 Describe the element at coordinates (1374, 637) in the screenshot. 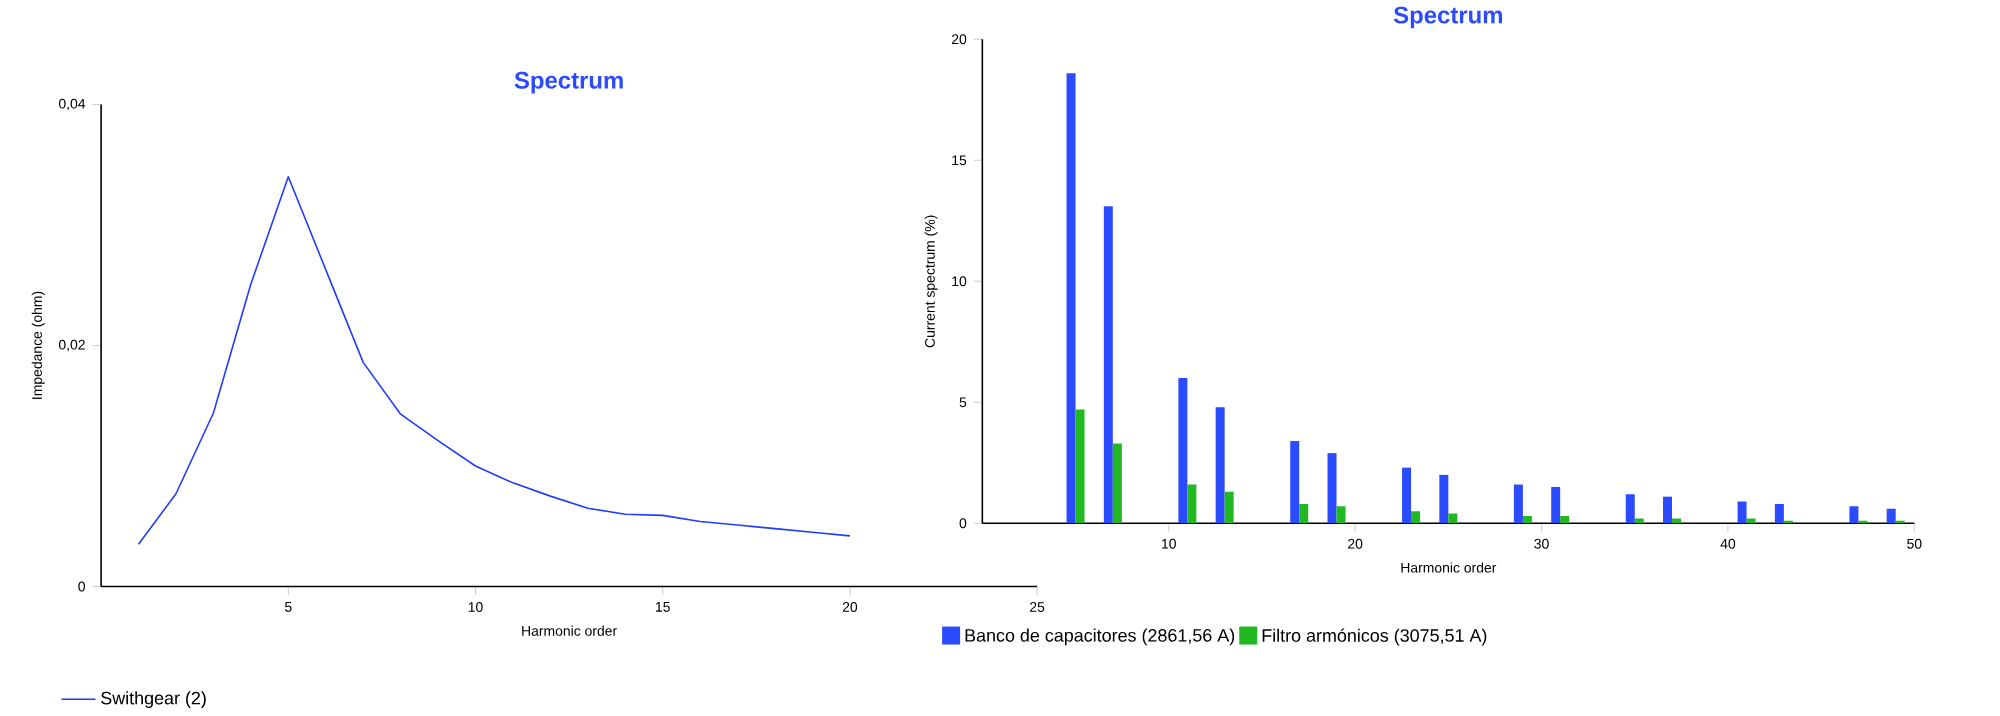

I see `legend-label: Filtro armónicos (3075,51 A)` at that location.